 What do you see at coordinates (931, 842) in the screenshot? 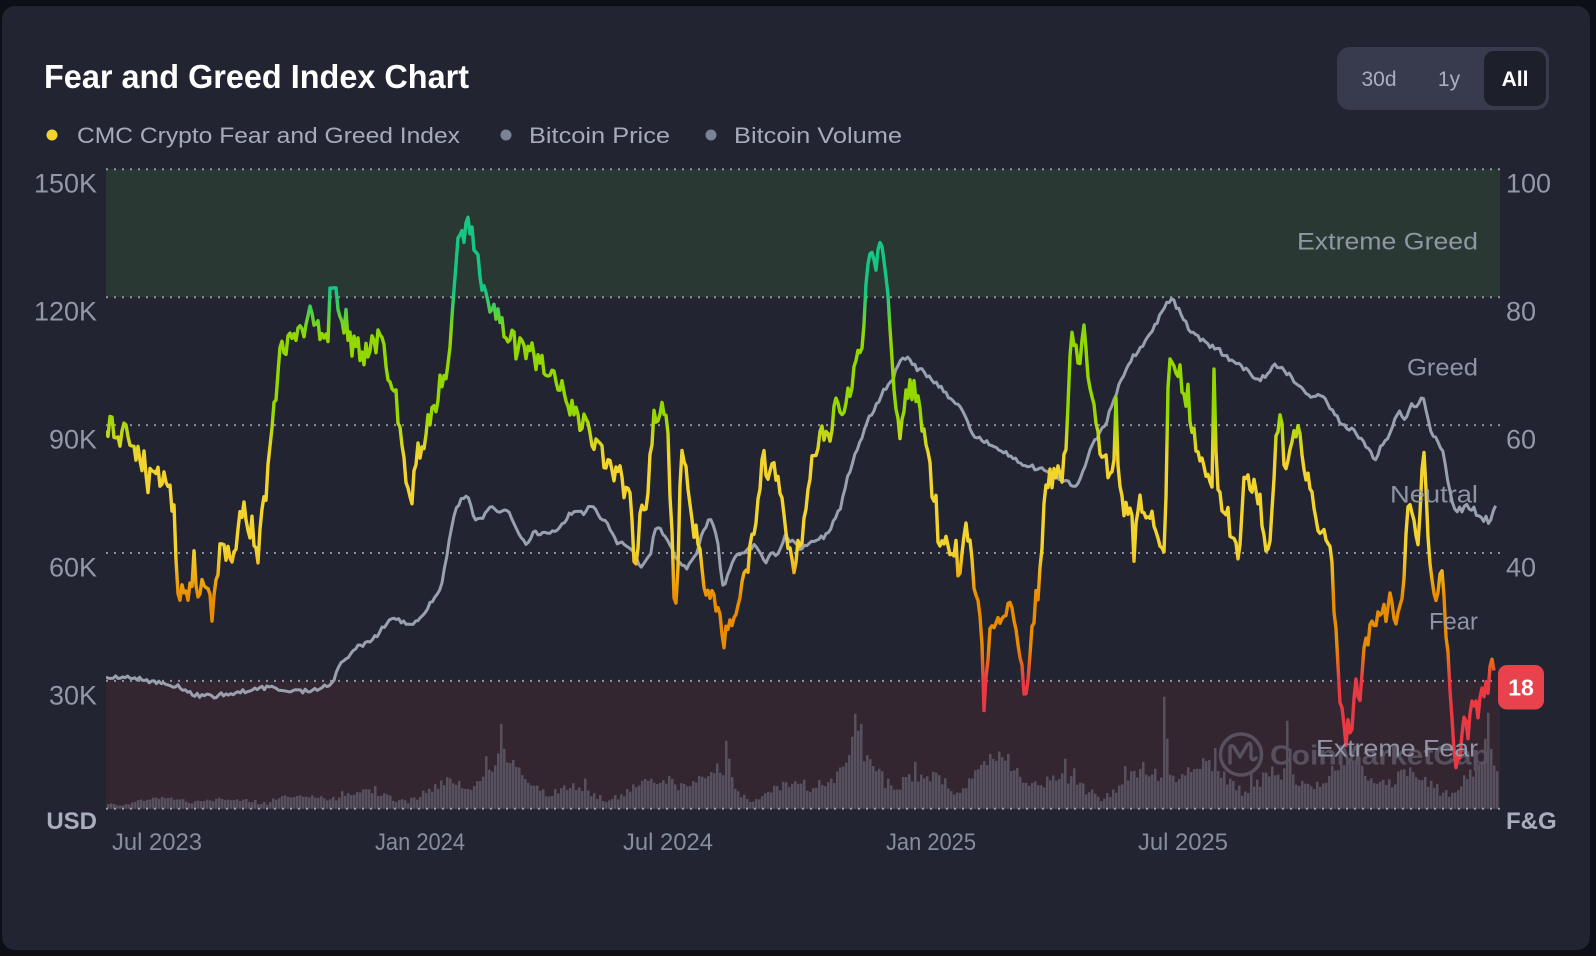
I see `svg-text: Jan 2025` at bounding box center [931, 842].